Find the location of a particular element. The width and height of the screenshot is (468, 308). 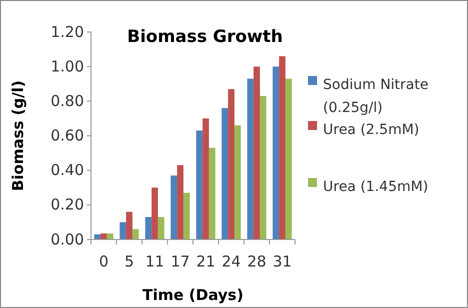

x-axis-title: Time (Days) is located at coordinates (193, 295).